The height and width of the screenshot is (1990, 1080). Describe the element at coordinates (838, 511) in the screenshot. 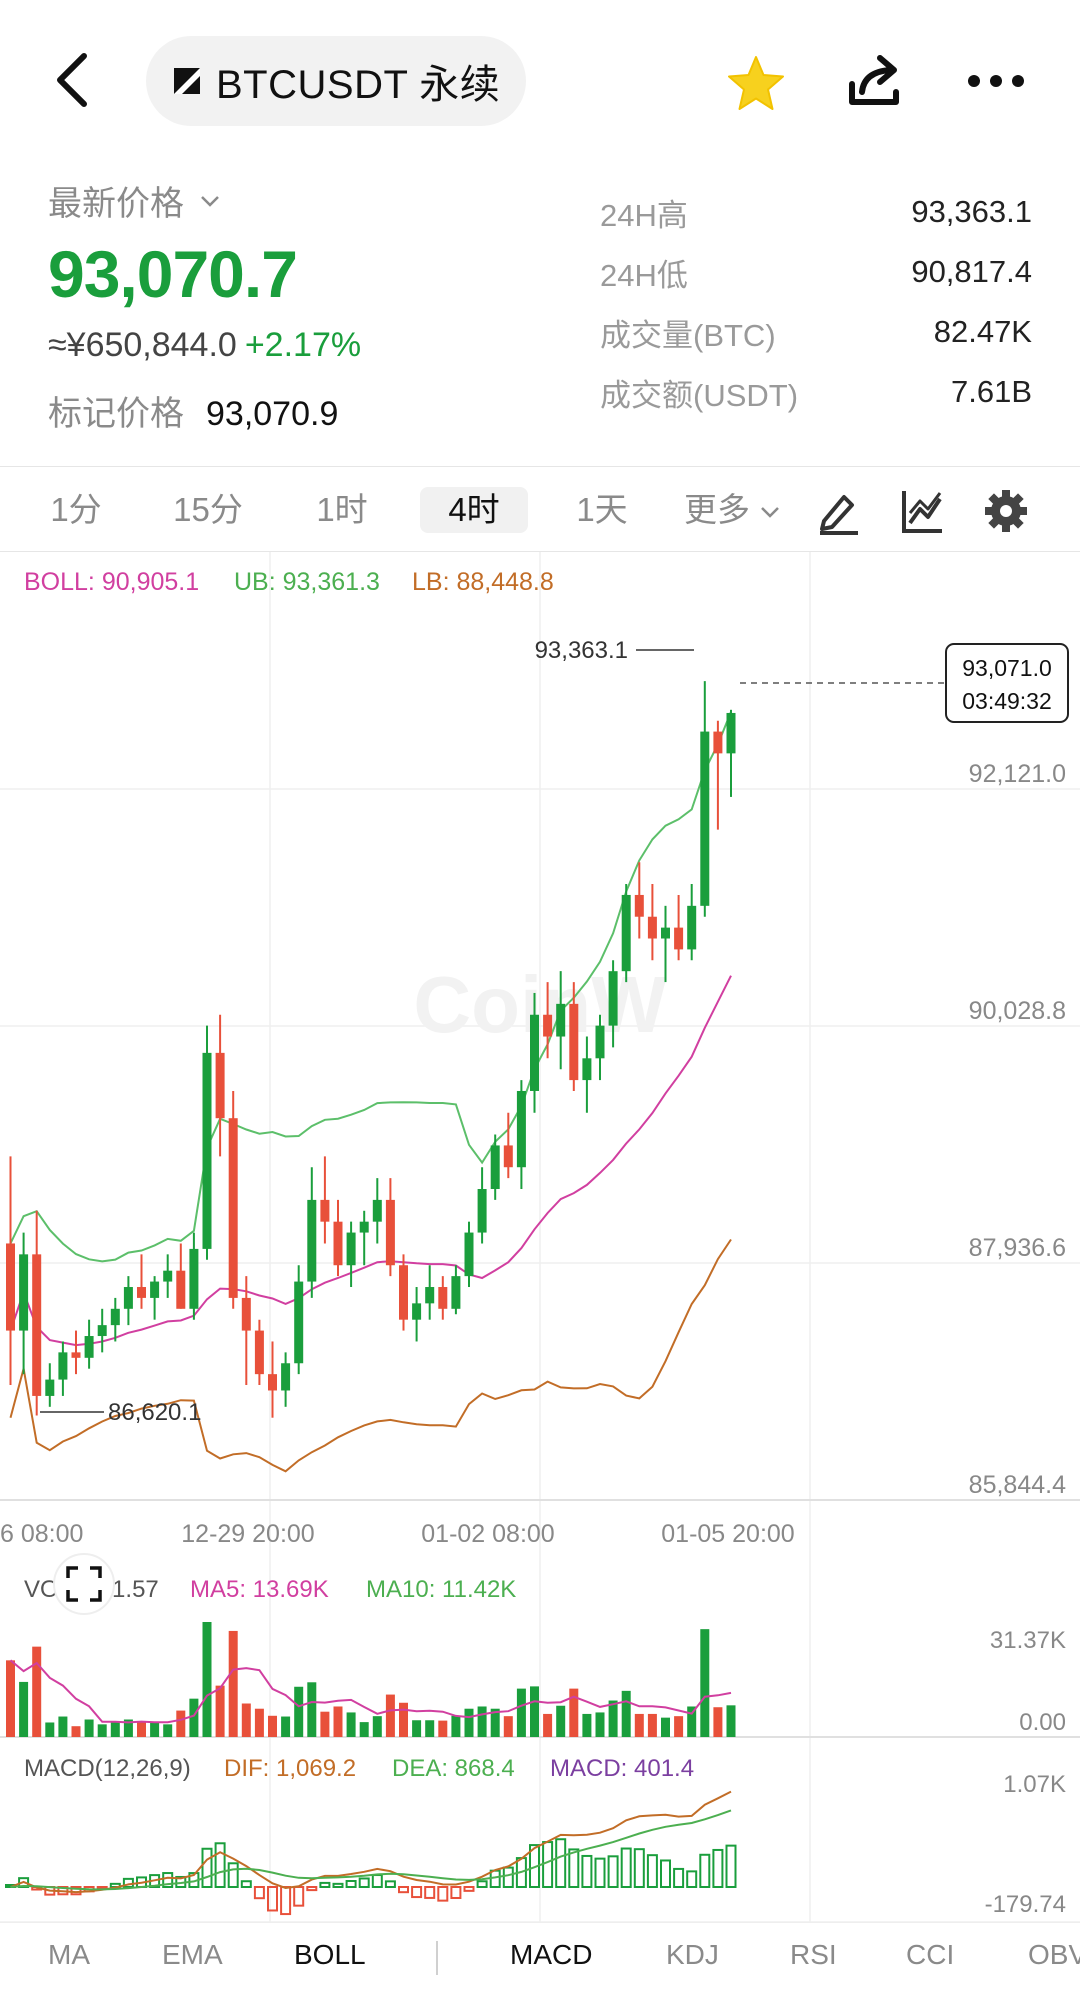

I see `draw-pencil-icon` at that location.